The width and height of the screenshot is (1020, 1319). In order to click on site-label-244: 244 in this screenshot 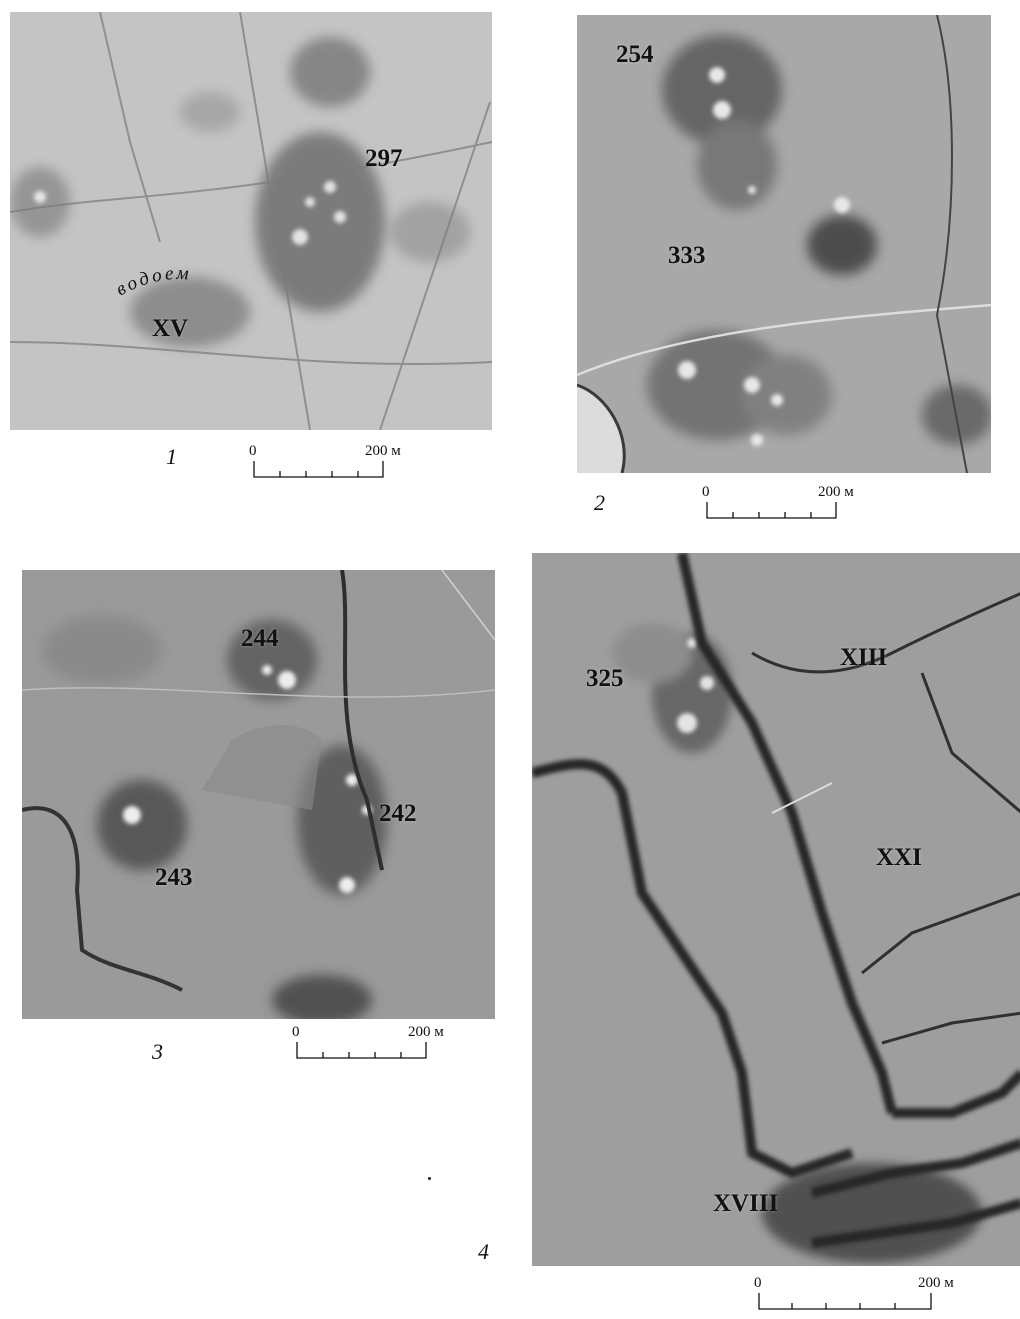, I will do `click(260, 638)`.